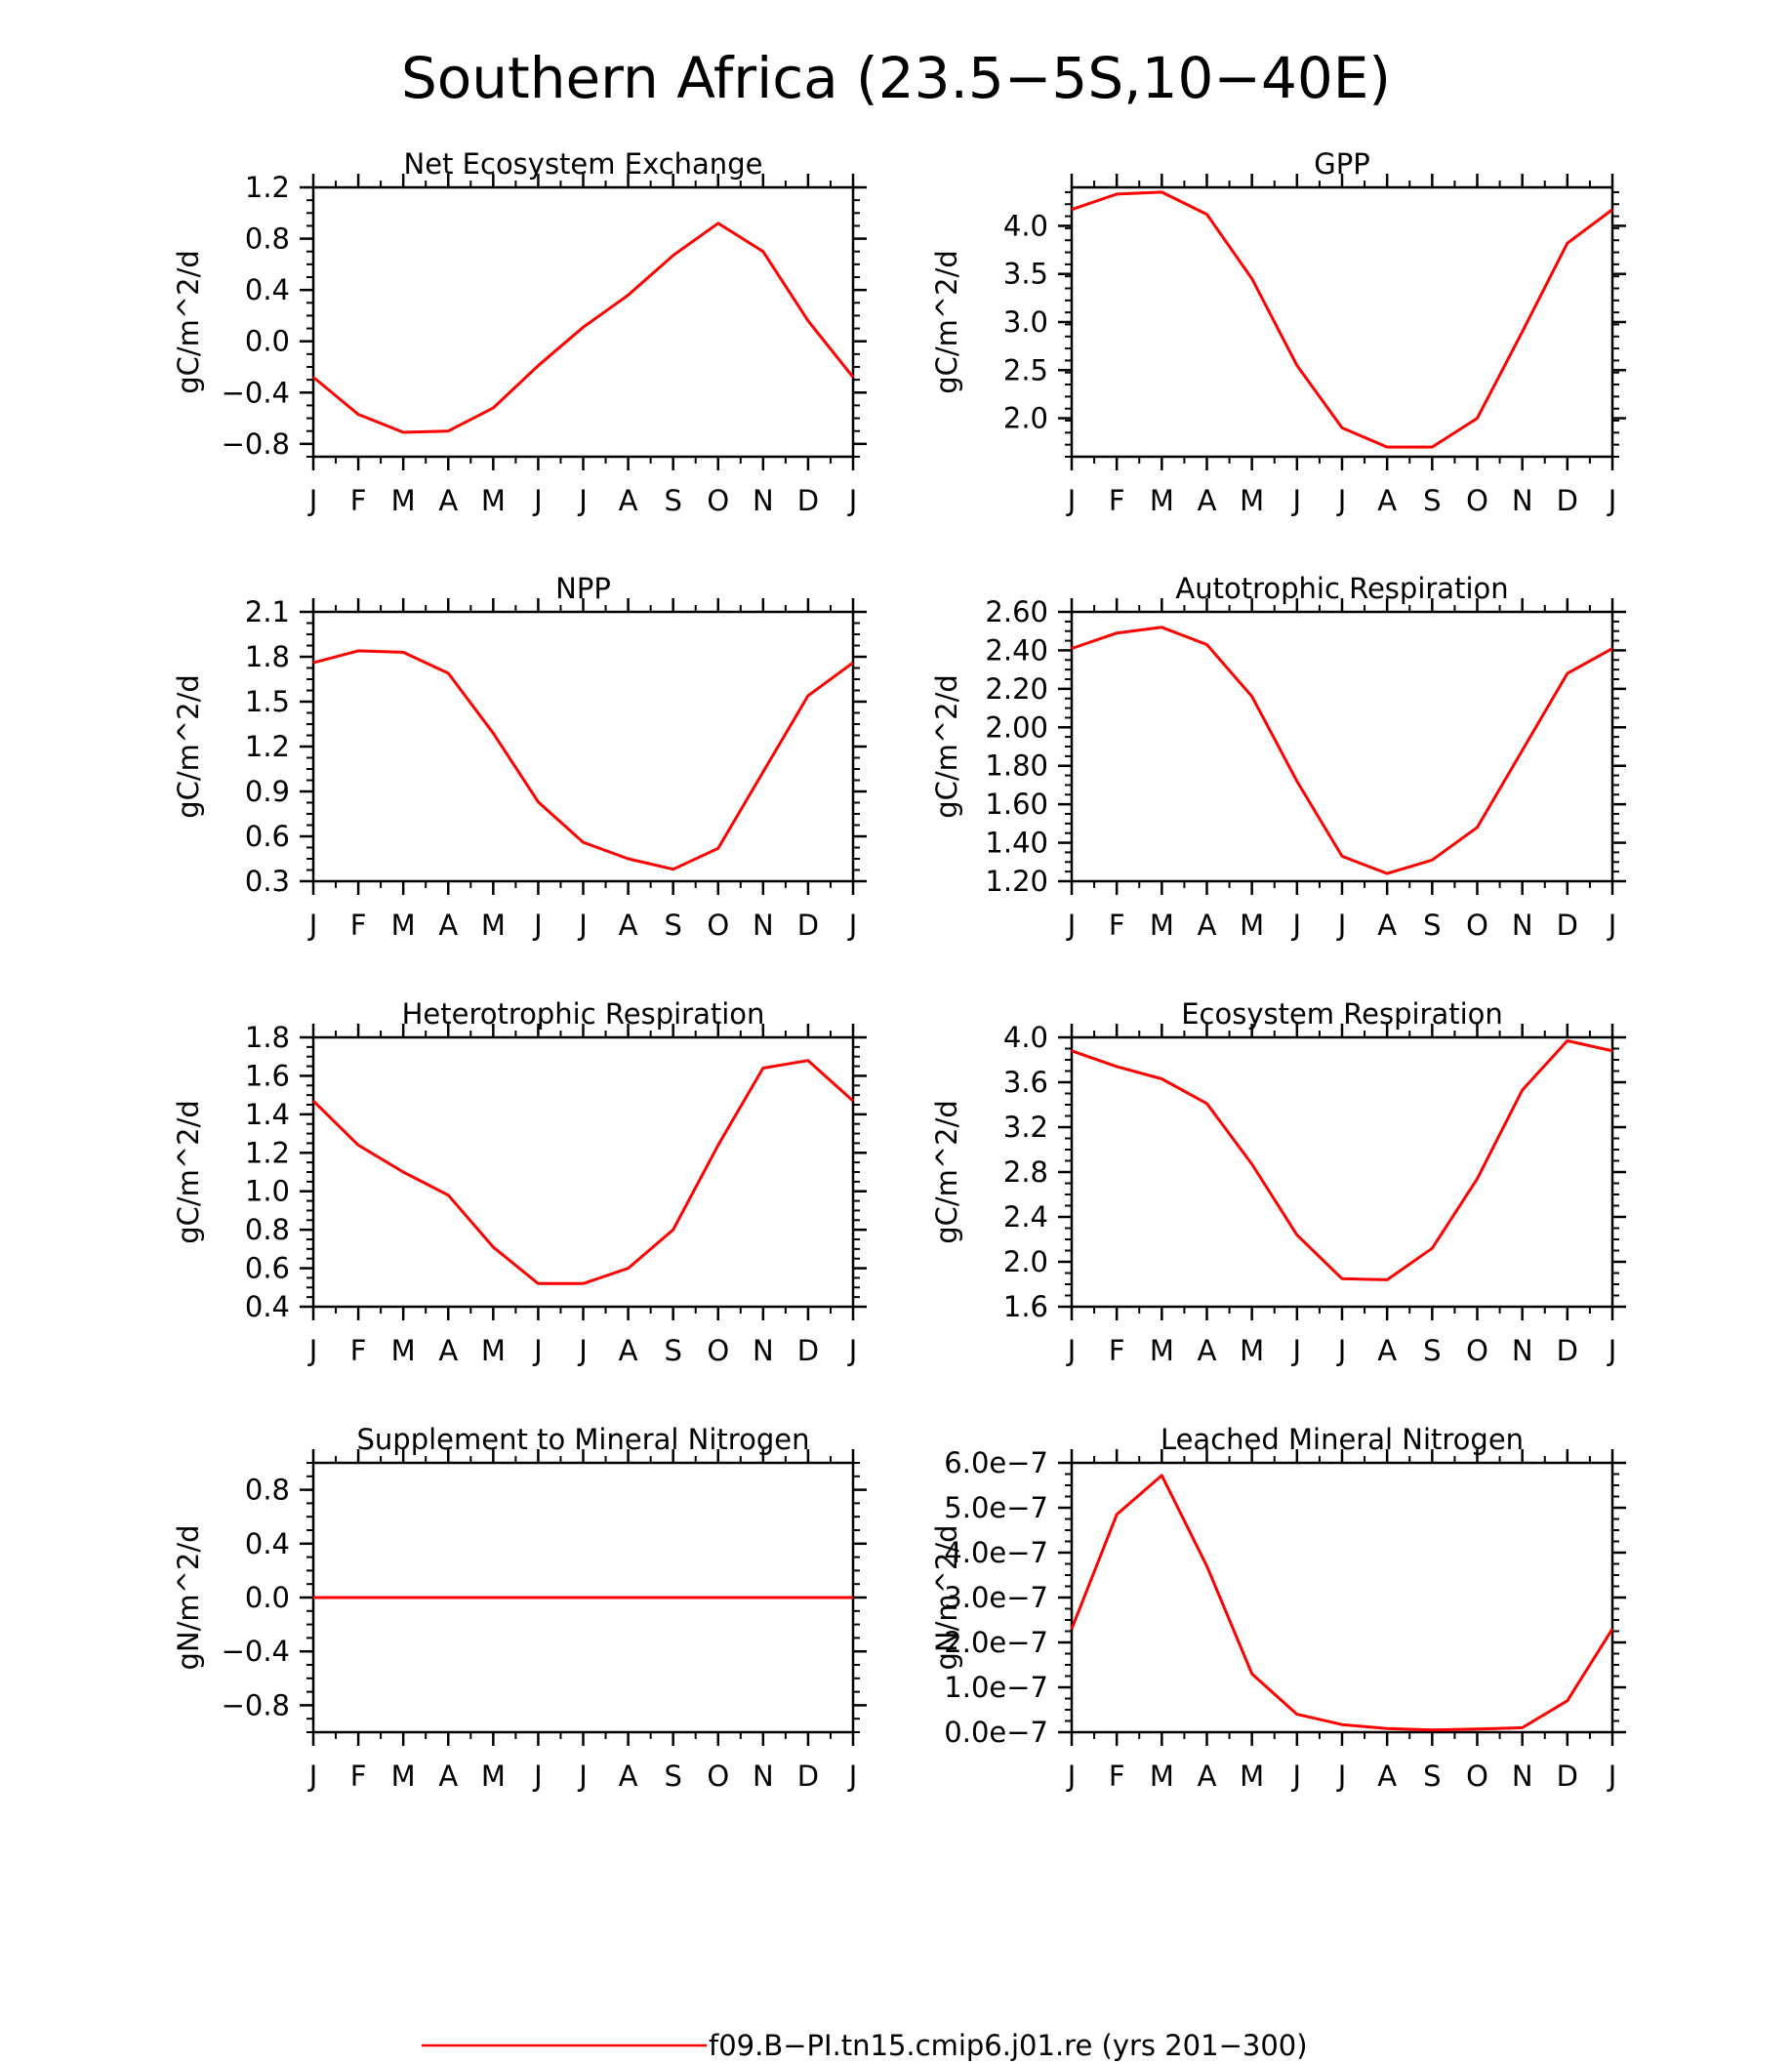 This screenshot has height=2064, width=1792. Describe the element at coordinates (1025, 418) in the screenshot. I see `y-tick-label: 2.0` at that location.